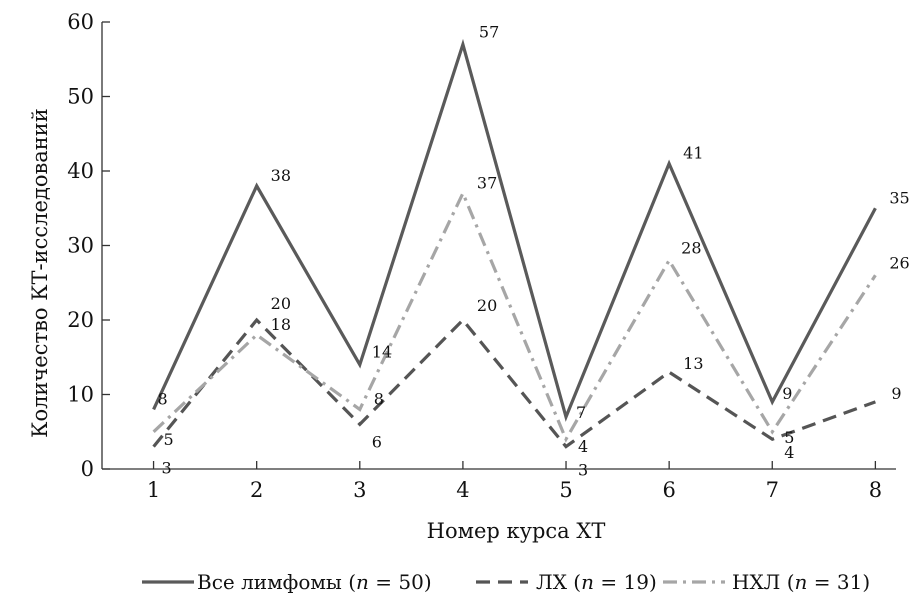 This screenshot has width=924, height=603. What do you see at coordinates (789, 452) in the screenshot?
I see `data-label-lh: 4` at bounding box center [789, 452].